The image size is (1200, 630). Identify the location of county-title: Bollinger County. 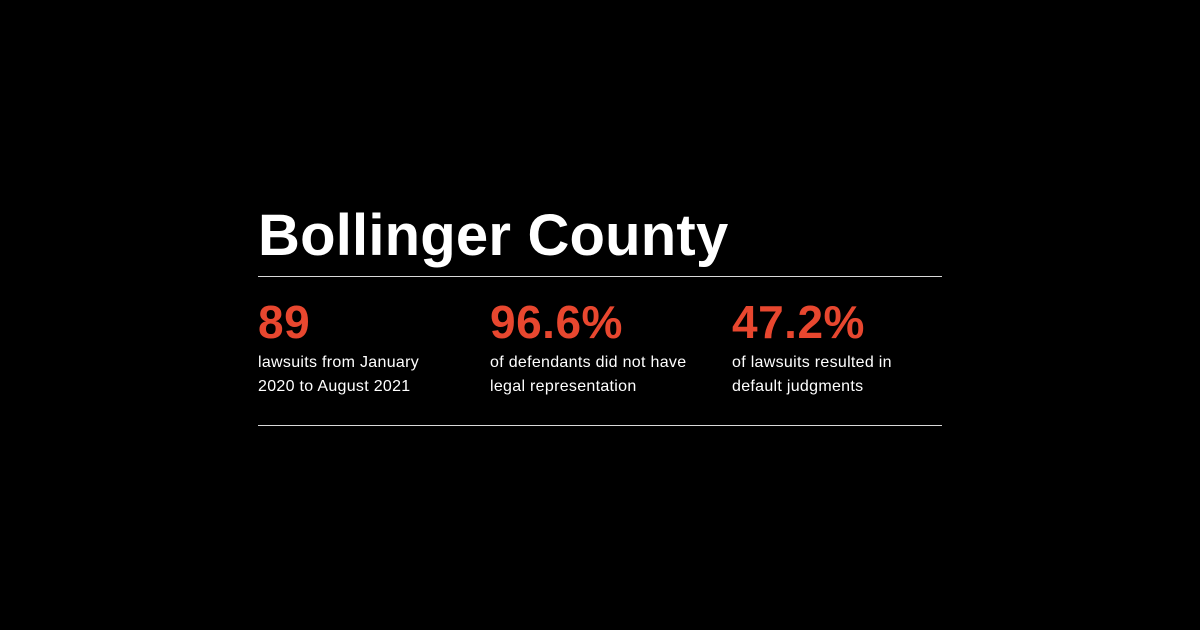
(493, 235).